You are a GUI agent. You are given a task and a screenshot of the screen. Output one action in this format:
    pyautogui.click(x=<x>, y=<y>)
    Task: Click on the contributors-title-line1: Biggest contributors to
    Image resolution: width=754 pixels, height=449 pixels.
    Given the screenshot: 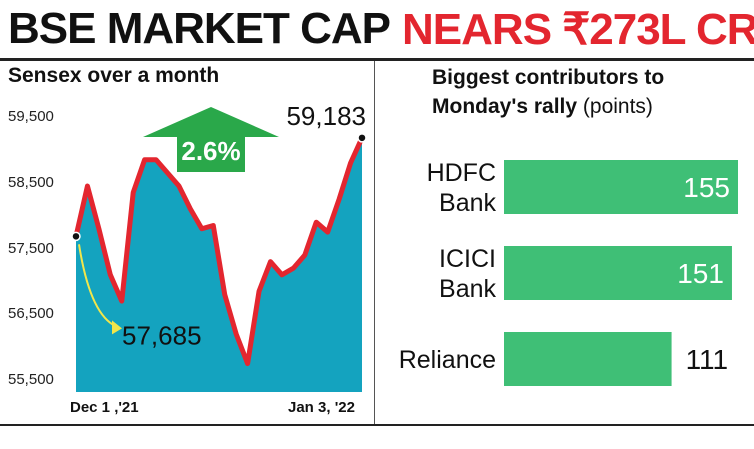 What is the action you would take?
    pyautogui.click(x=548, y=77)
    